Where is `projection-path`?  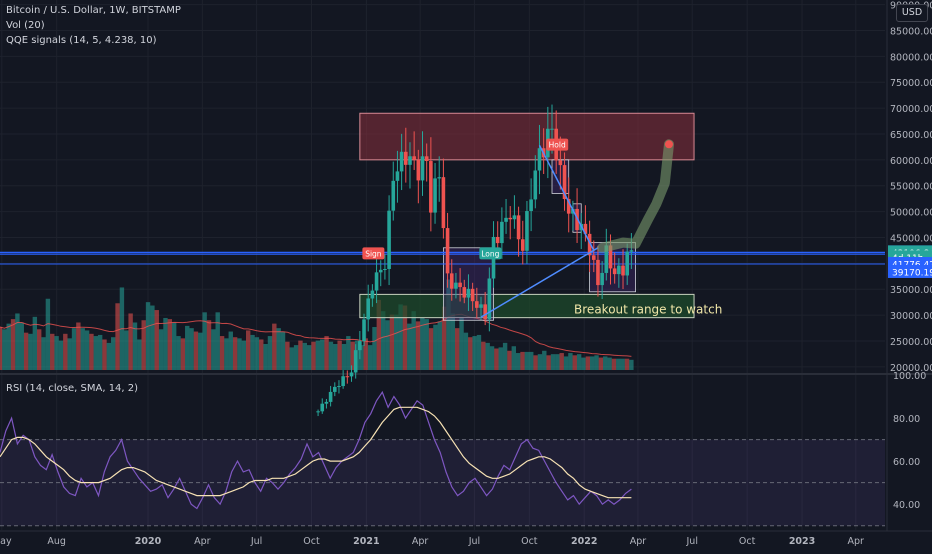 projection-path is located at coordinates (635, 196).